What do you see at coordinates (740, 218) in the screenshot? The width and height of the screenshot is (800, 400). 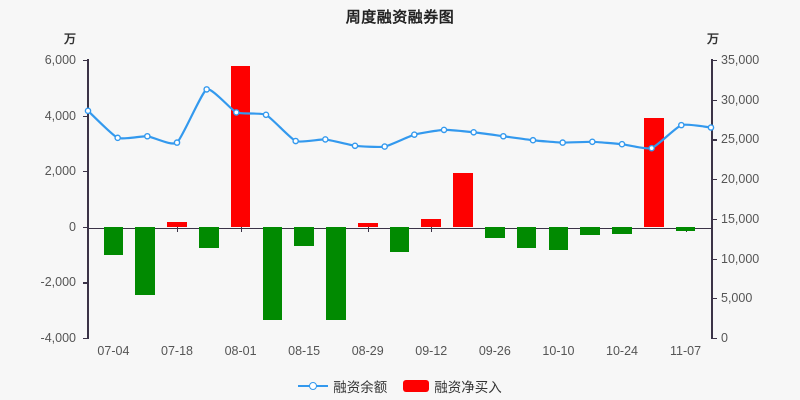 I see `right-tick-label: 15,000` at bounding box center [740, 218].